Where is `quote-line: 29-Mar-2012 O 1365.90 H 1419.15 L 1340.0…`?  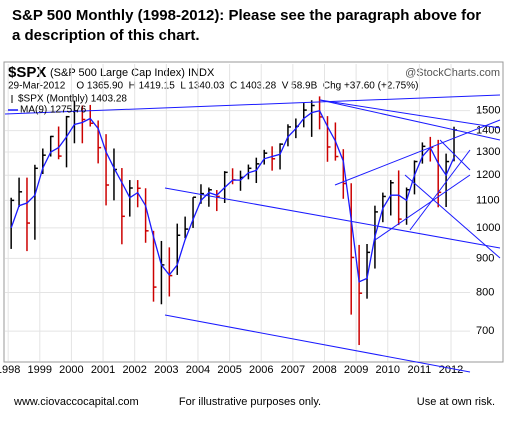 quote-line: 29-Mar-2012 O 1365.90 H 1419.15 L 1340.0… is located at coordinates (213, 86).